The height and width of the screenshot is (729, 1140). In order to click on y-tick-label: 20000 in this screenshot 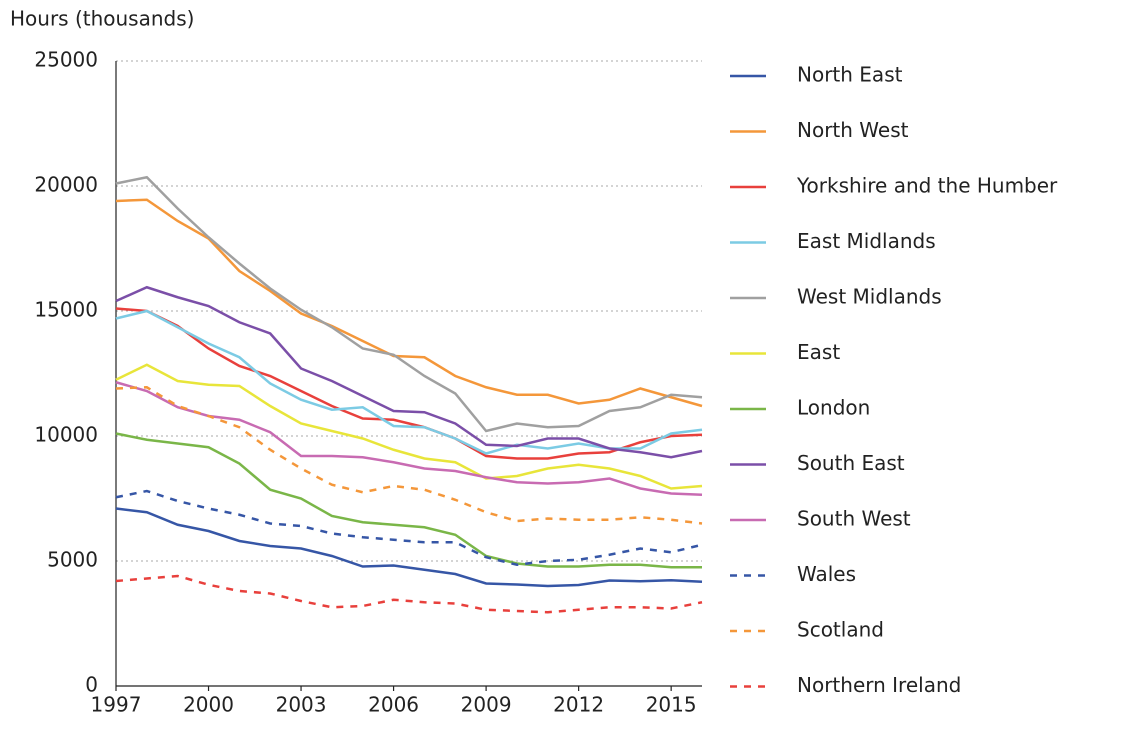, I will do `click(66, 185)`.